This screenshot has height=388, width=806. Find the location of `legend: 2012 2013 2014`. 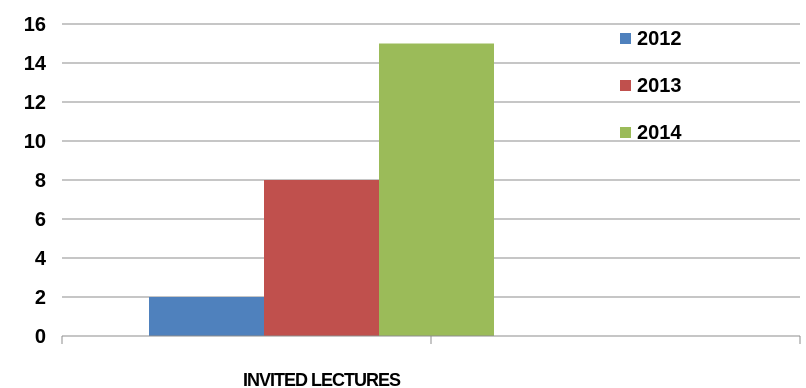

legend: 2012 2013 2014 is located at coordinates (651, 86).